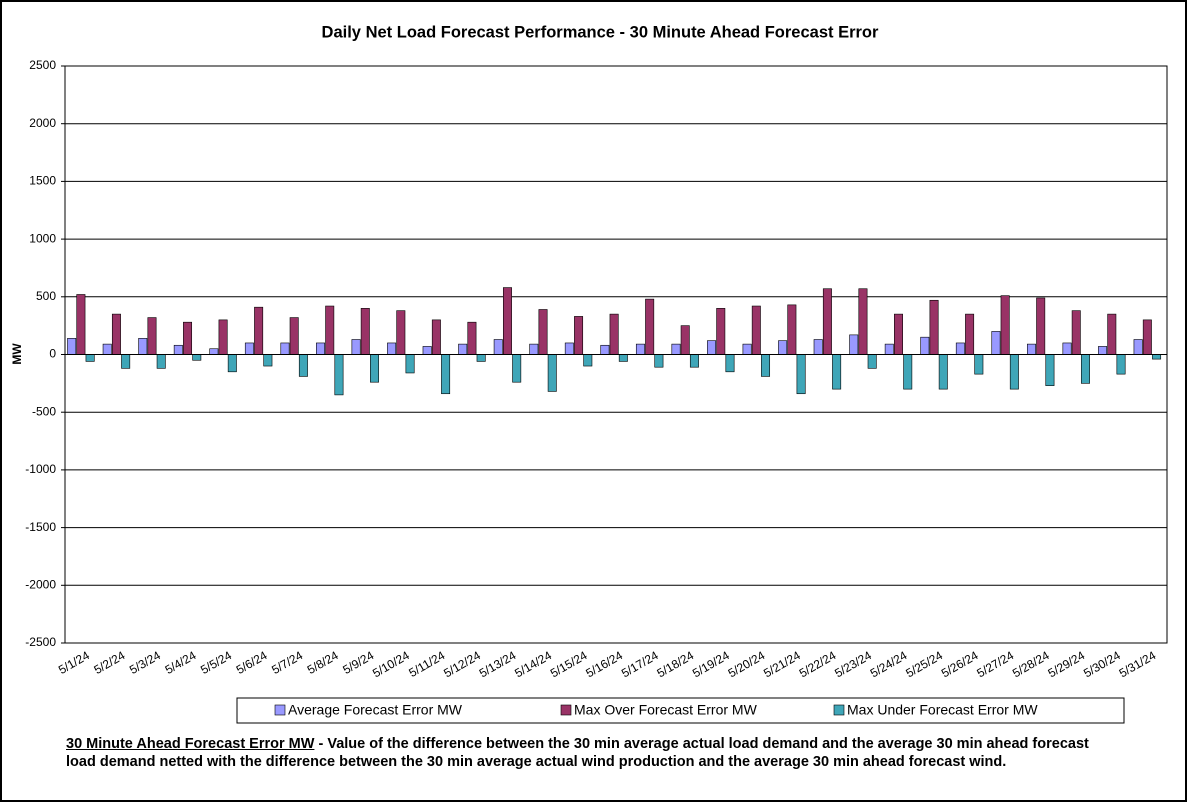 The width and height of the screenshot is (1187, 802). What do you see at coordinates (323, 662) in the screenshot?
I see `x-tick-label: 5/8/24` at bounding box center [323, 662].